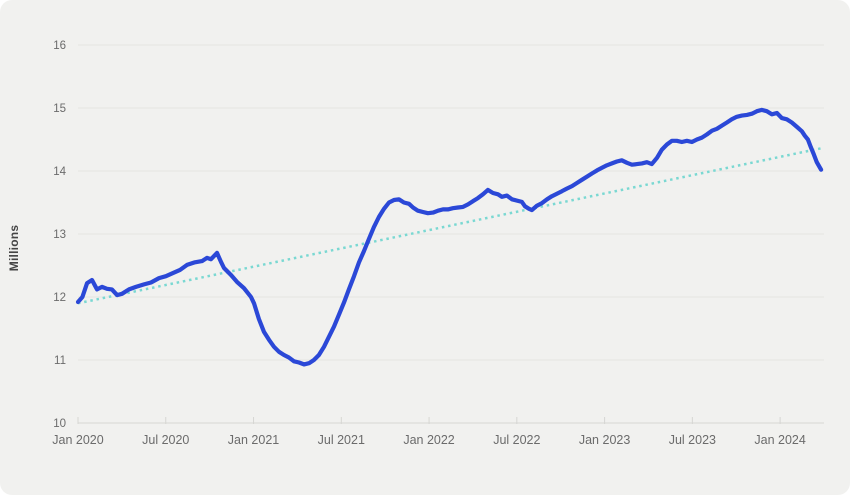 This screenshot has width=850, height=495. I want to click on x-tick-label: Jul 2020, so click(165, 440).